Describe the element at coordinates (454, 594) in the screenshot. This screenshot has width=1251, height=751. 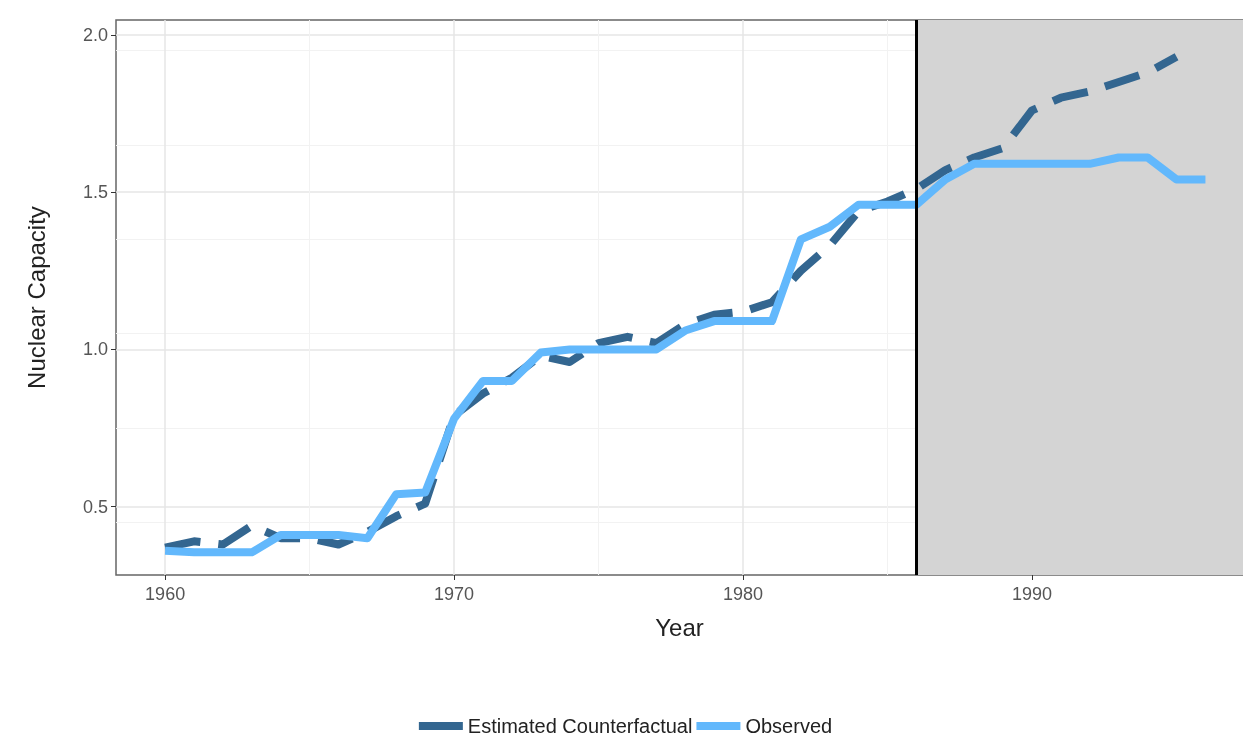
I see `x-tick-label: 1970` at that location.